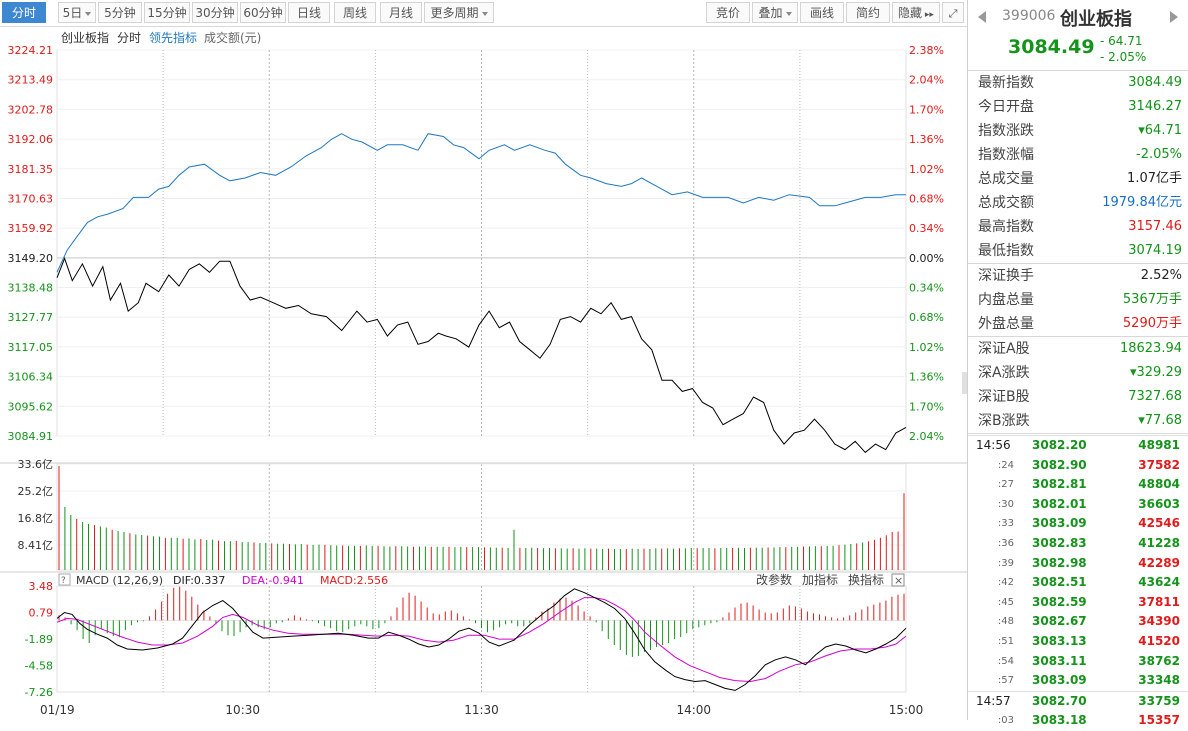  I want to click on period-button-1: 5日, so click(77, 12).